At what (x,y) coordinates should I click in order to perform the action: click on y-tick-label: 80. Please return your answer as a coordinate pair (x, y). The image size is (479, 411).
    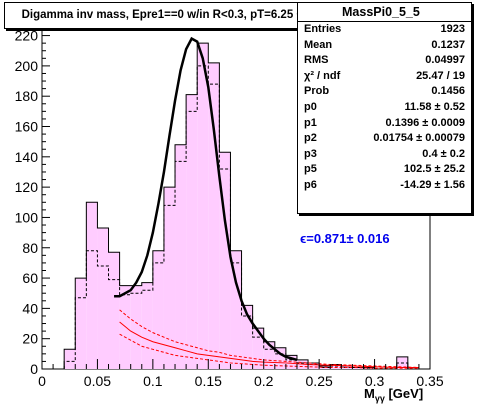
    Looking at the image, I should click on (30, 248).